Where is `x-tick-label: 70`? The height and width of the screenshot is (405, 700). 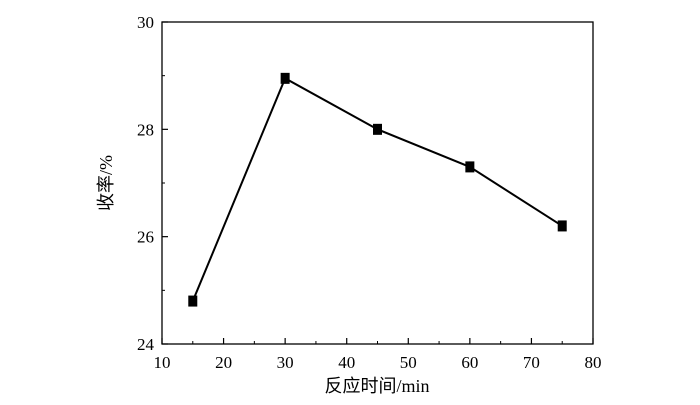
x-tick-label: 70 is located at coordinates (531, 362).